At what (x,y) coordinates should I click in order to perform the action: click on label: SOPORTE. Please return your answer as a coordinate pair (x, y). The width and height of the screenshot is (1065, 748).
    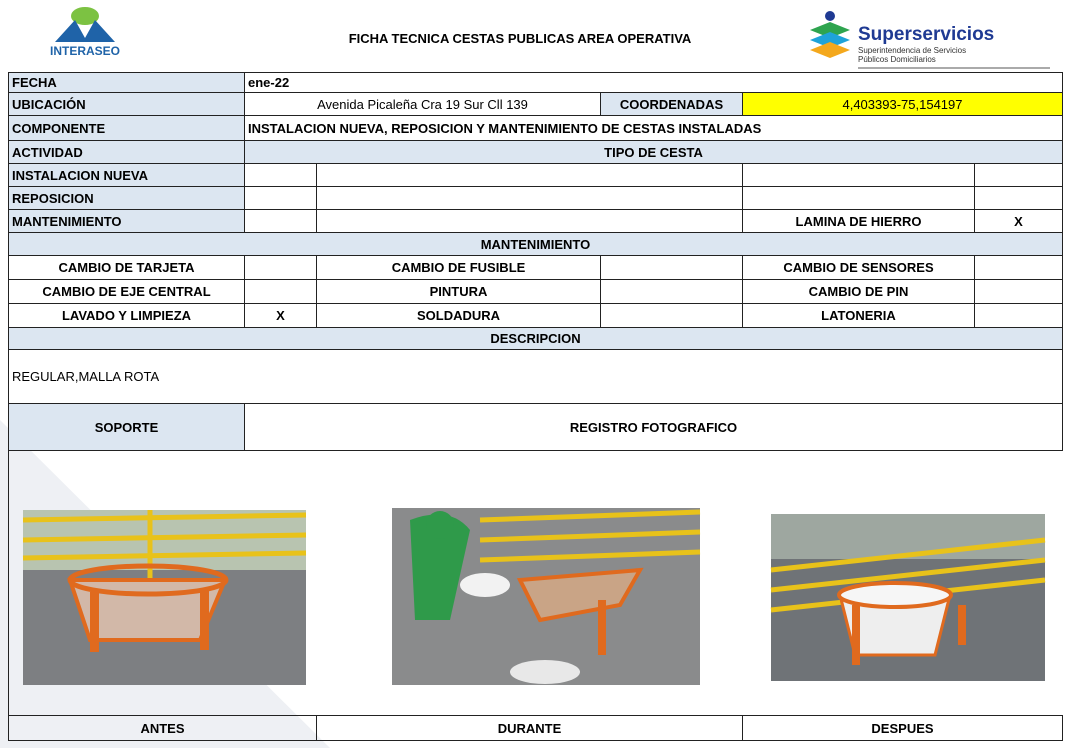
    Looking at the image, I should click on (126, 427).